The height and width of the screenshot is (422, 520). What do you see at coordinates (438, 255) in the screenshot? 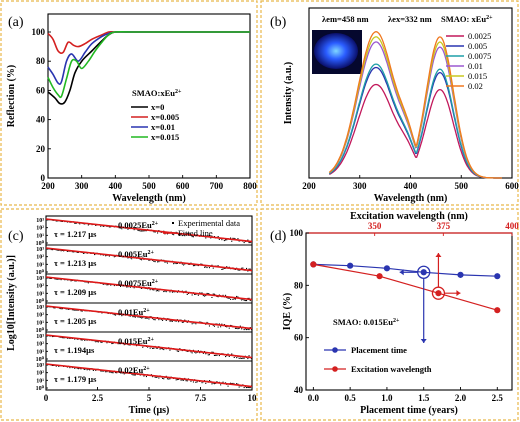
I see `arrowhead-red` at bounding box center [438, 255].